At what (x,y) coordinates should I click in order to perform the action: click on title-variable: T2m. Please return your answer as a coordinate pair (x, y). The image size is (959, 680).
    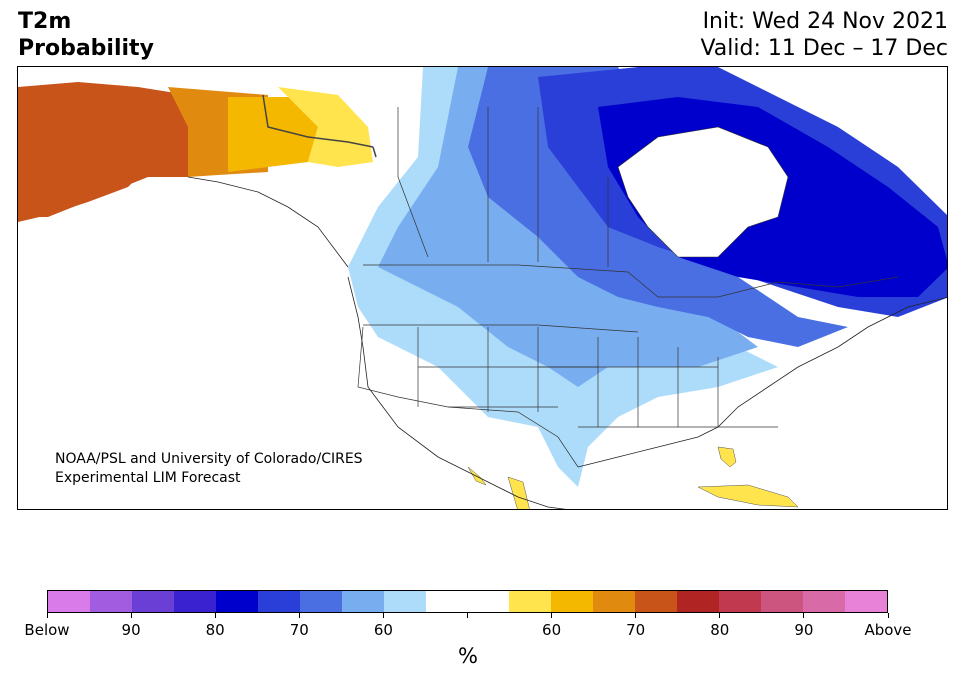
    Looking at the image, I should click on (45, 21).